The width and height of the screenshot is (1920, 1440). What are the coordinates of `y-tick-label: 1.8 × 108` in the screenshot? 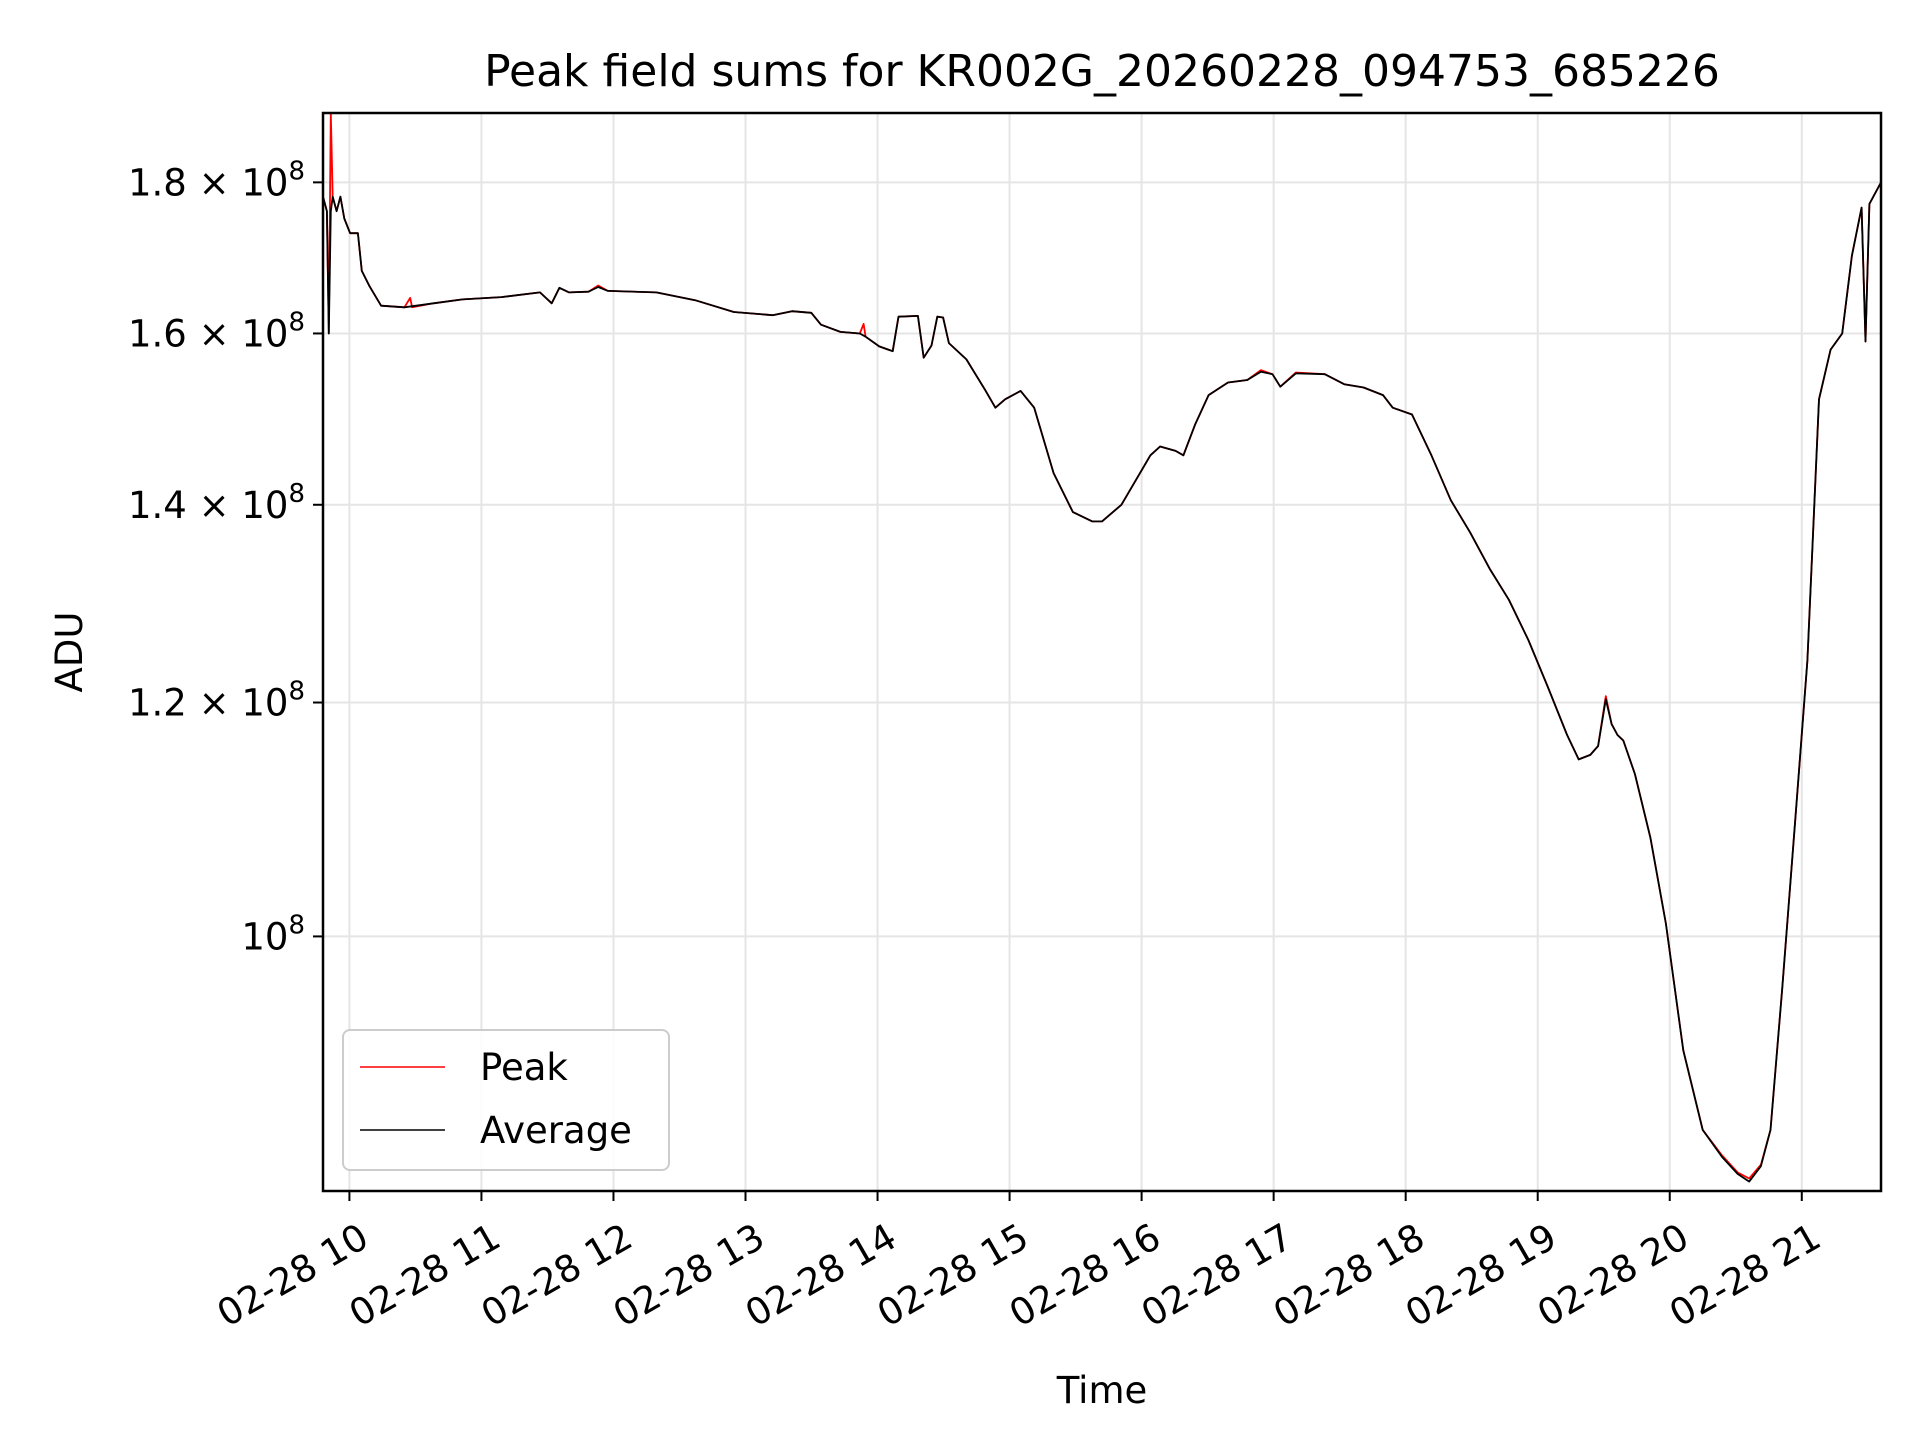 It's located at (216, 180).